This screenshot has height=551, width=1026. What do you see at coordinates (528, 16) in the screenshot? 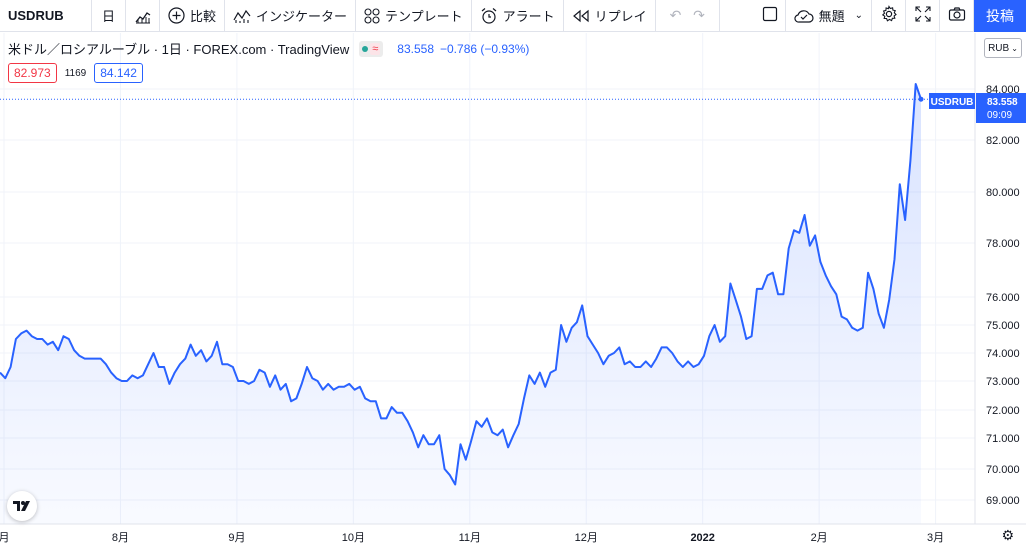
I see `alert-label: アラート` at bounding box center [528, 16].